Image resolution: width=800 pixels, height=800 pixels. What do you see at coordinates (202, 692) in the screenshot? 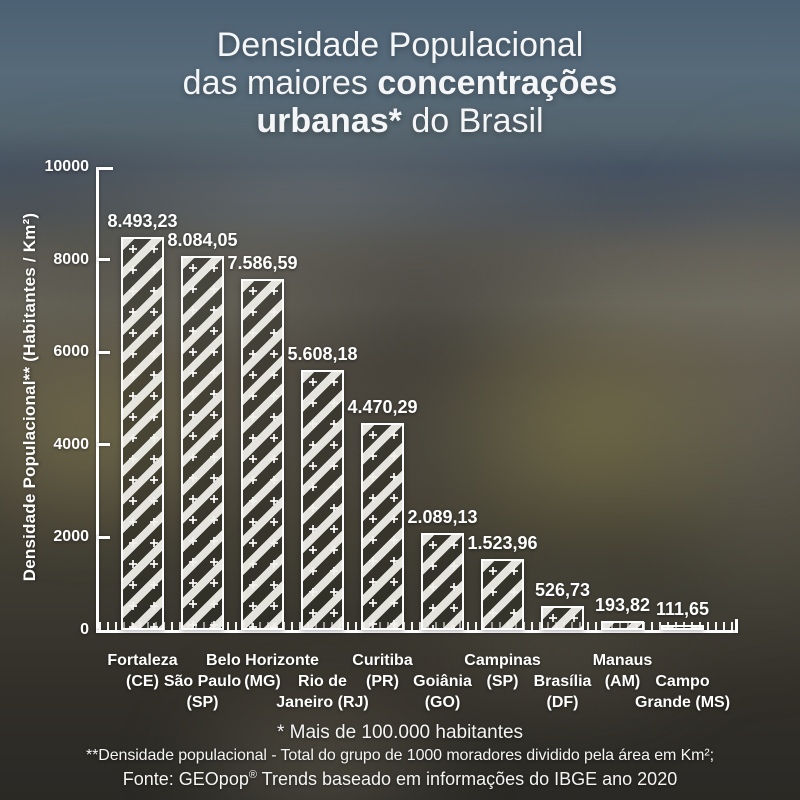
I see `category-label-São Paulo (SP): São Paulo (SP)` at bounding box center [202, 692].